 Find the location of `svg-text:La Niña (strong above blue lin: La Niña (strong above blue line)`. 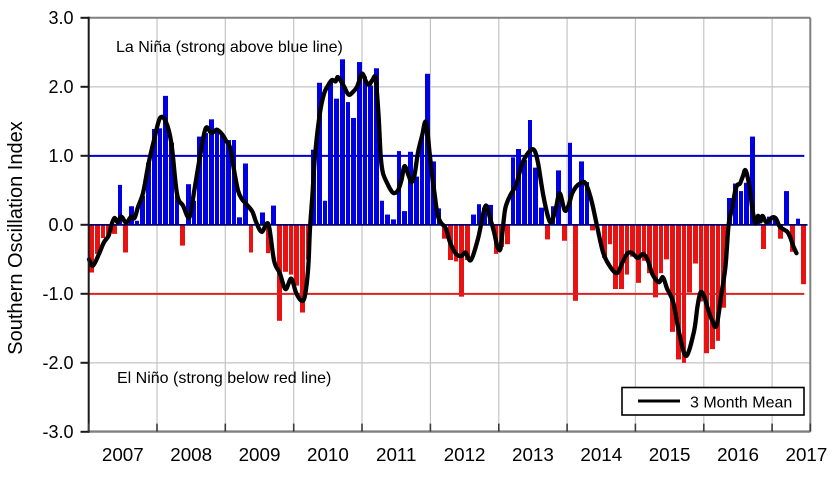

svg-text:La Niña (strong above blue lin: La Niña (strong above blue line) is located at coordinates (229, 47).